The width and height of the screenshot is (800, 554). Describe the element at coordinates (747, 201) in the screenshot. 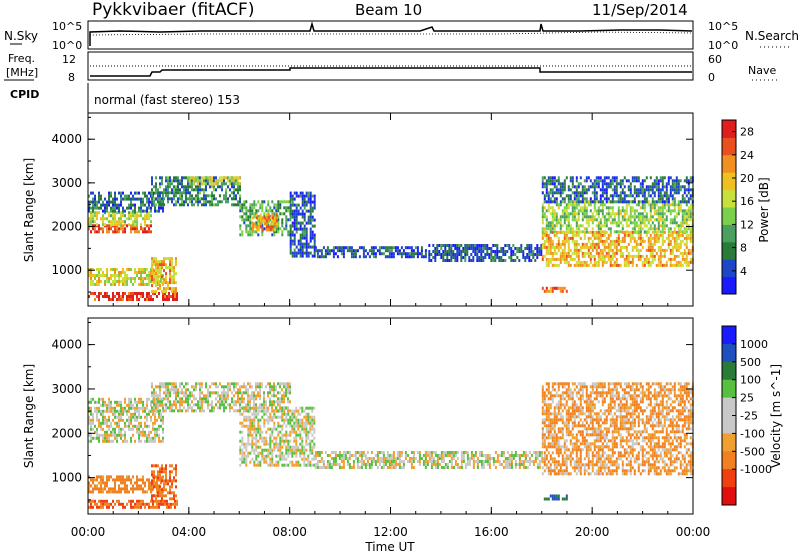

I see `power-colorbar-tick-label: 16` at that location.